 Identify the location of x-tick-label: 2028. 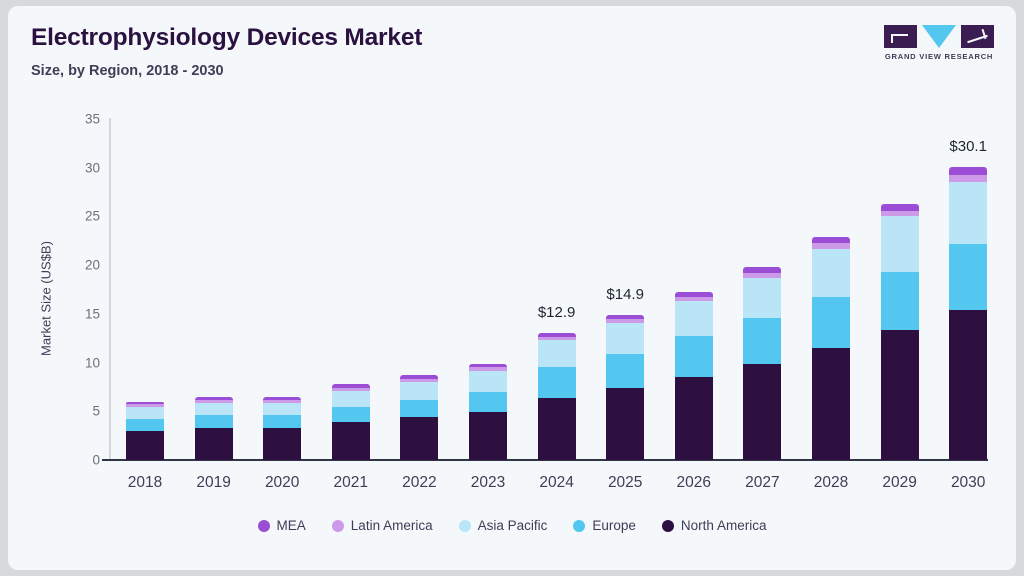
(831, 482).